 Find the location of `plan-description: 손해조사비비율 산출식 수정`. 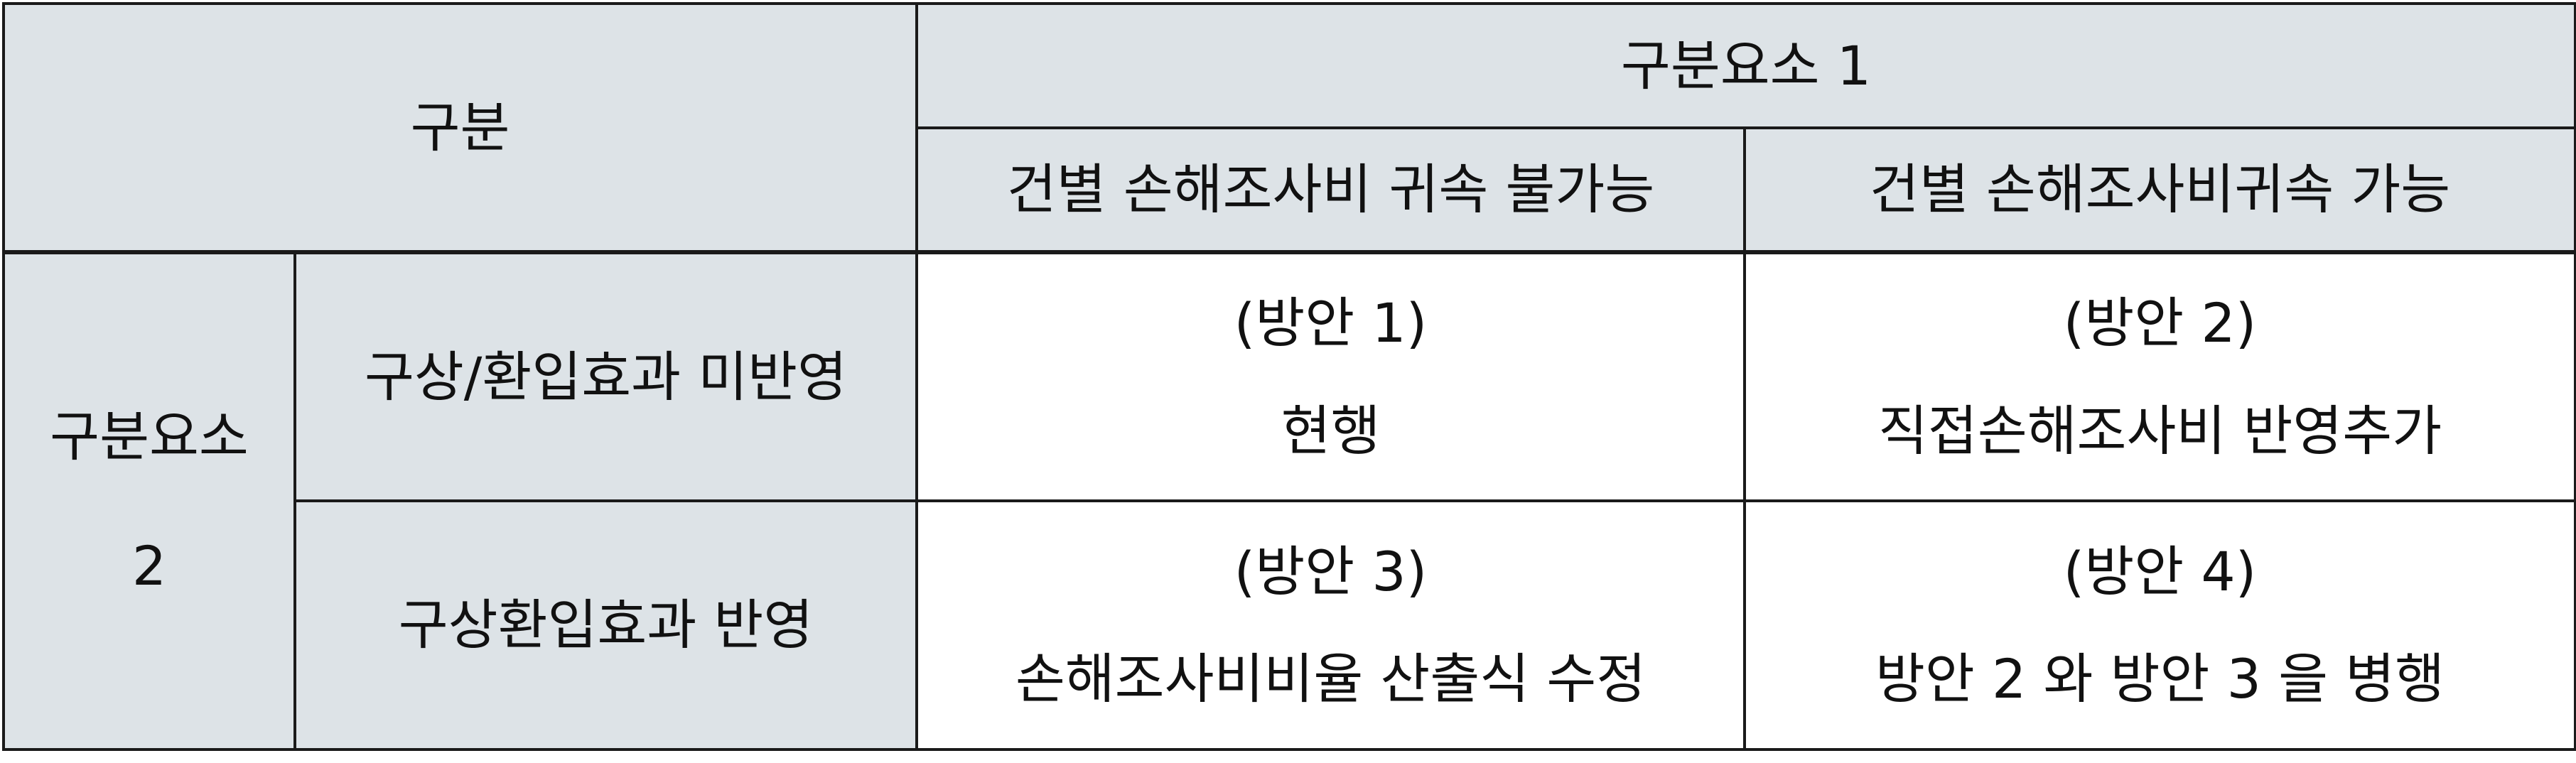

plan-description: 손해조사비비율 산출식 수정 is located at coordinates (1331, 678).